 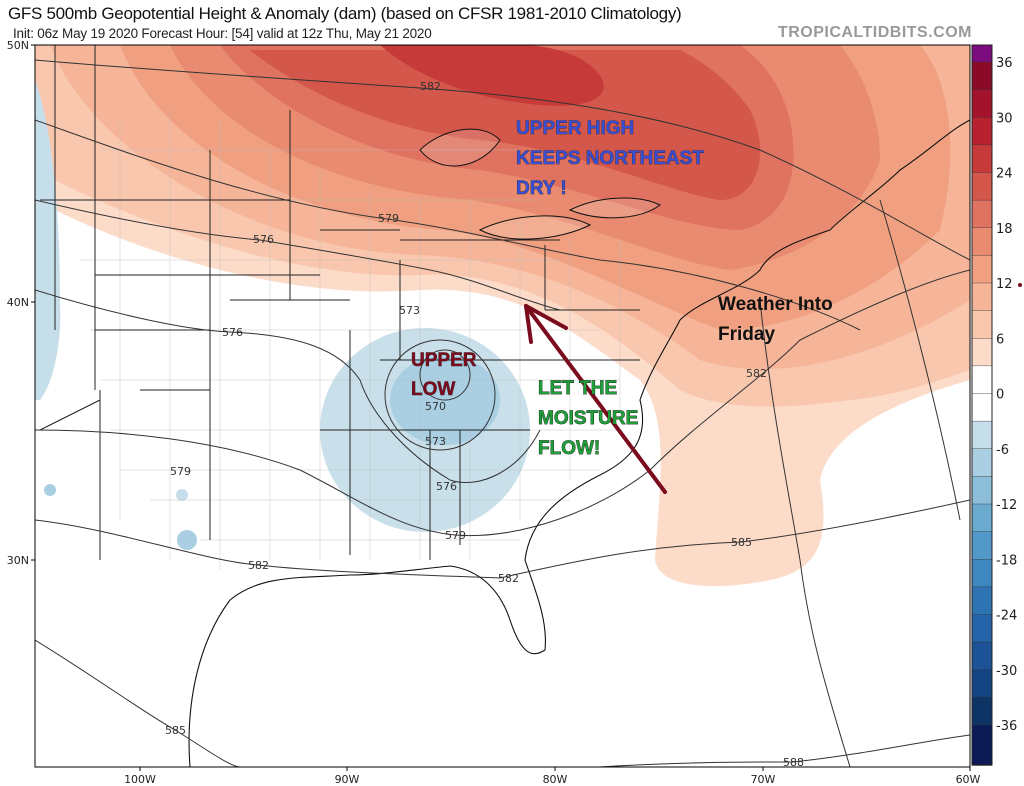 I want to click on colorbar-tick-label: -18, so click(x=1006, y=560).